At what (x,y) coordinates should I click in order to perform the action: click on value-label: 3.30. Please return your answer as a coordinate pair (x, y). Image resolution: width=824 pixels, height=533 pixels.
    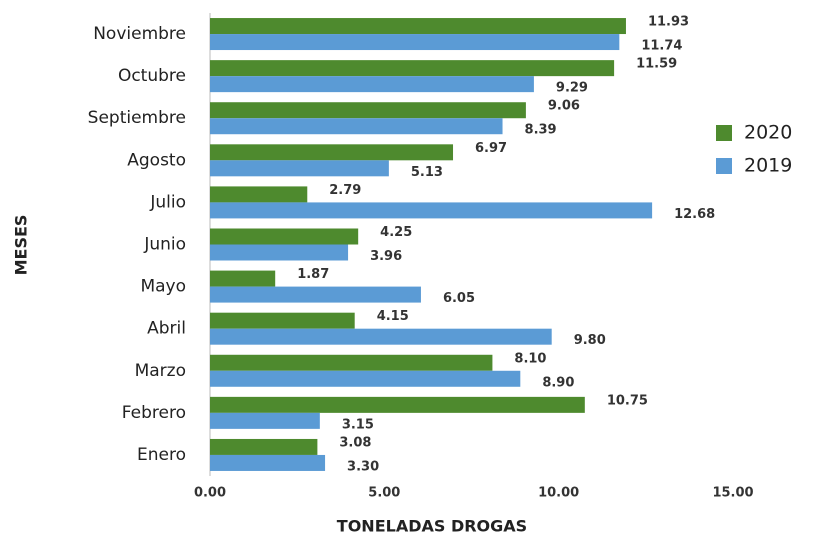
    Looking at the image, I should click on (363, 466).